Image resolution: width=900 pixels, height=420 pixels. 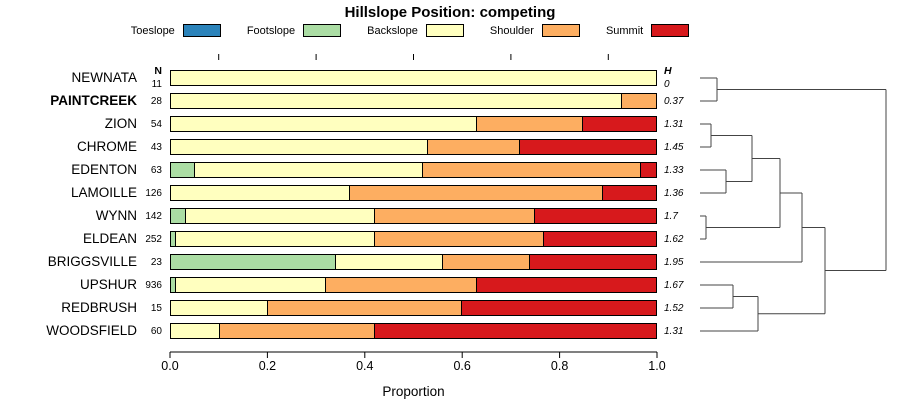 I want to click on h-value: 1.31, so click(x=674, y=331).